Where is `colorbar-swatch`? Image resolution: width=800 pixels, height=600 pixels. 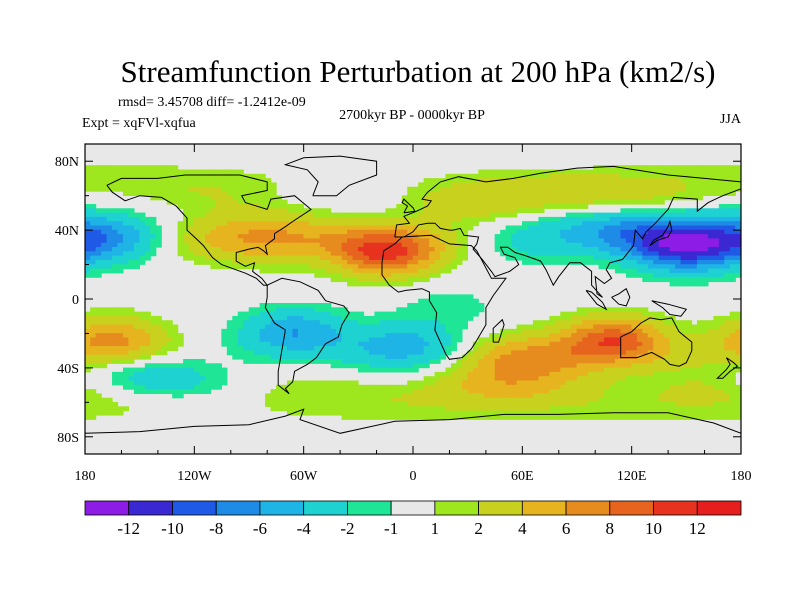
colorbar-swatch is located at coordinates (194, 508).